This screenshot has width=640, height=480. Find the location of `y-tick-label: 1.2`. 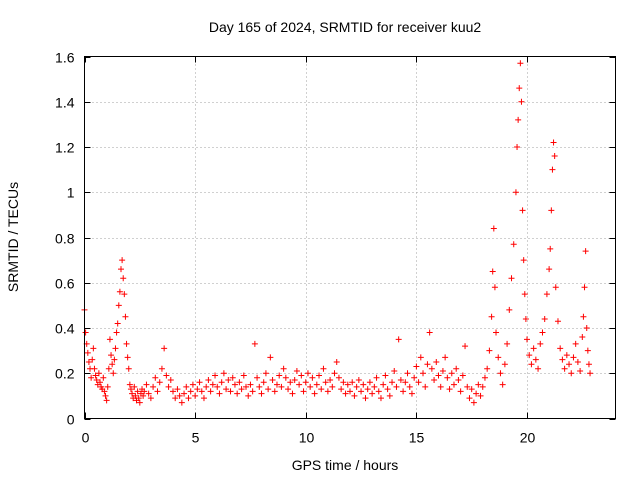

y-tick-label: 1.2 is located at coordinates (65, 148).